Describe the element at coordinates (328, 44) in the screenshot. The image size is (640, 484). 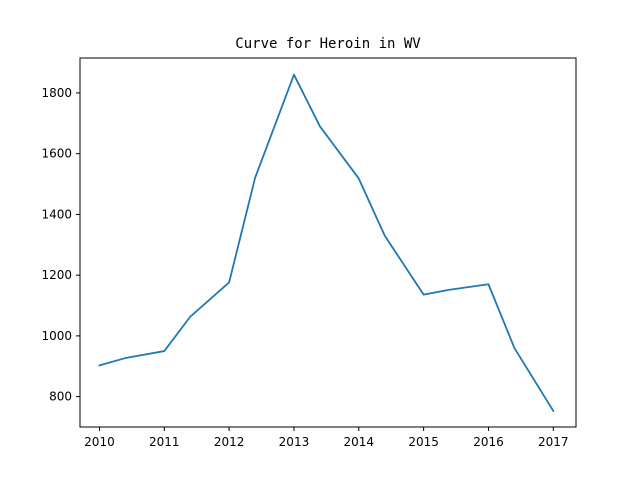
I see `chart-title: Curve for Heroin in WV` at that location.